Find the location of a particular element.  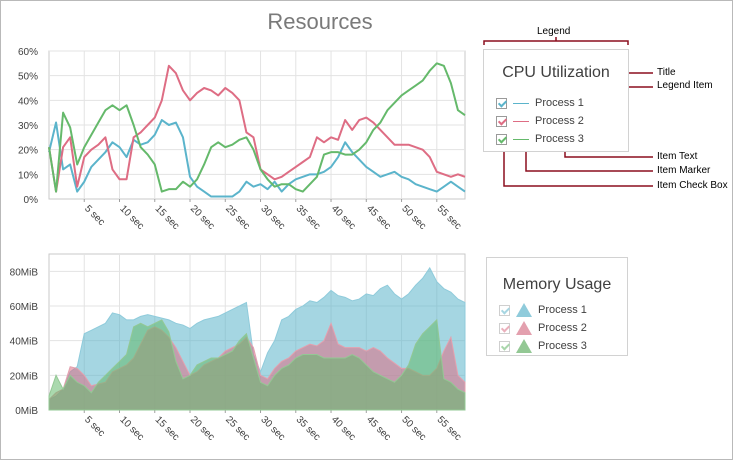

cpu-x-tick-label: 5 sec is located at coordinates (94, 215).